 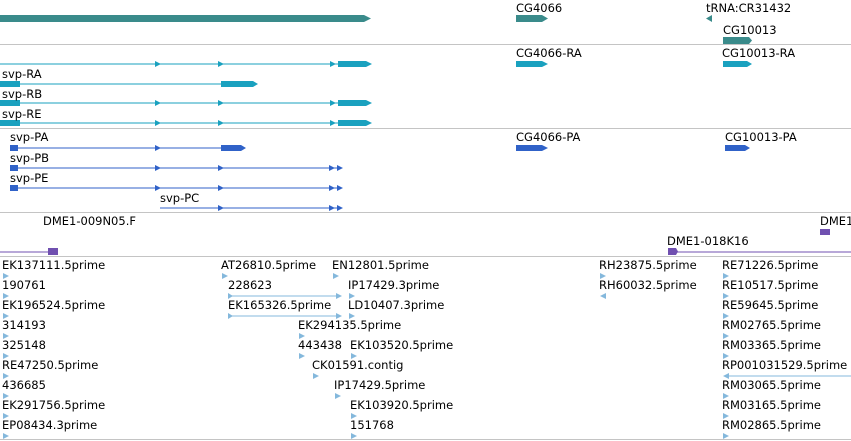 I want to click on transcript-cg4066-ra-glyph, so click(x=529, y=64).